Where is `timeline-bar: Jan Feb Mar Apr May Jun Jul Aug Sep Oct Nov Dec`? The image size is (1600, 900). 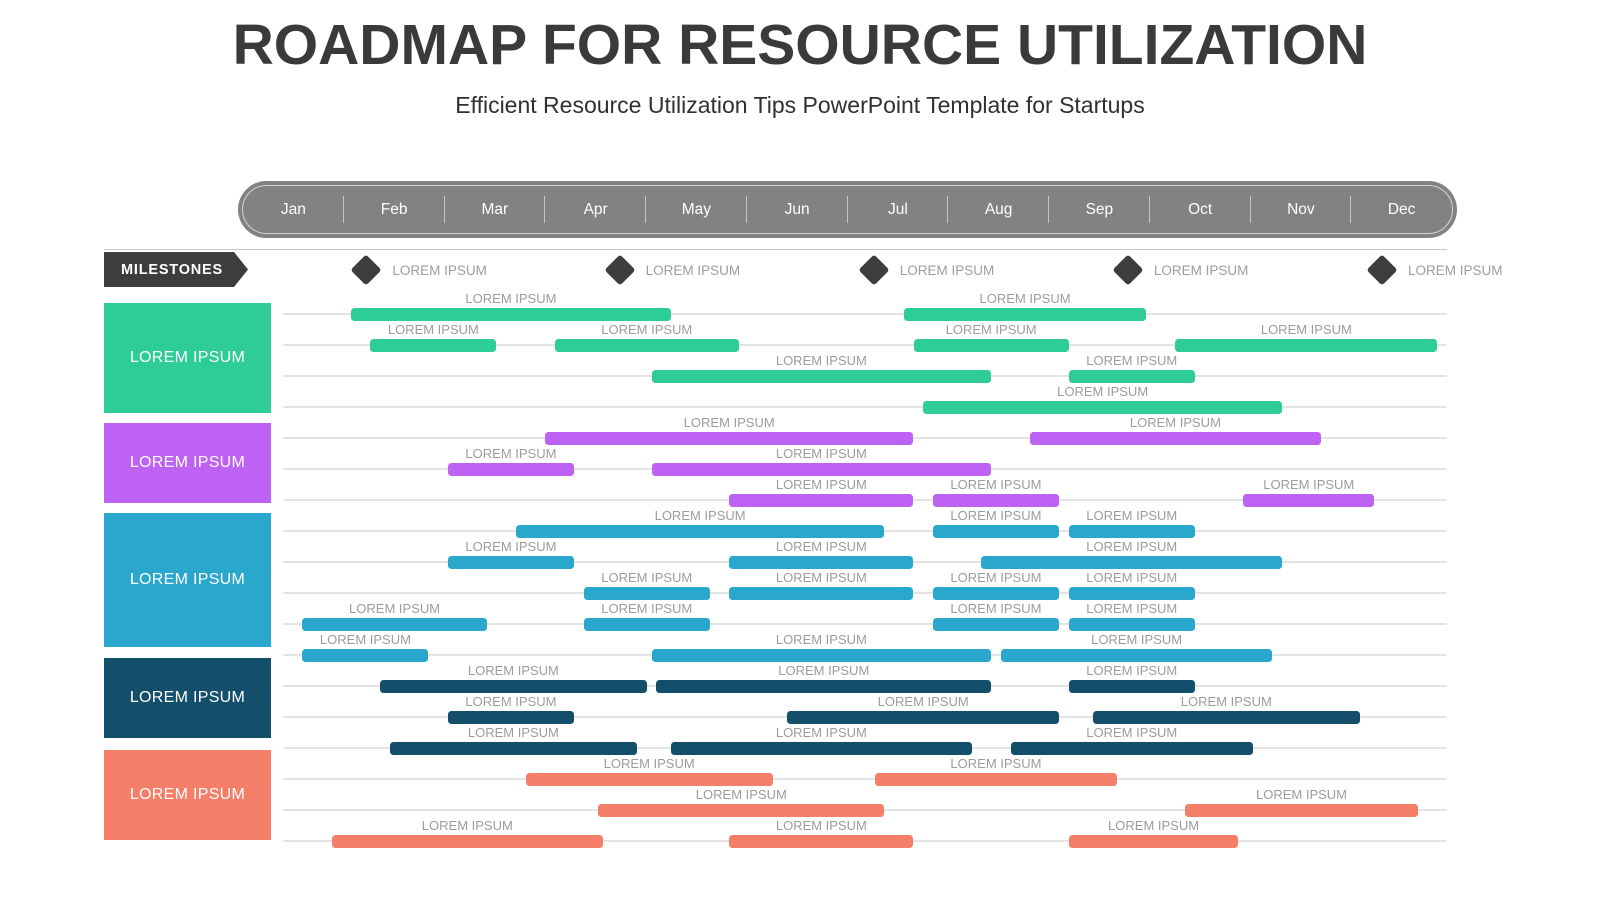
timeline-bar: Jan Feb Mar Apr May Jun Jul Aug Sep Oct Nov Dec is located at coordinates (847, 209).